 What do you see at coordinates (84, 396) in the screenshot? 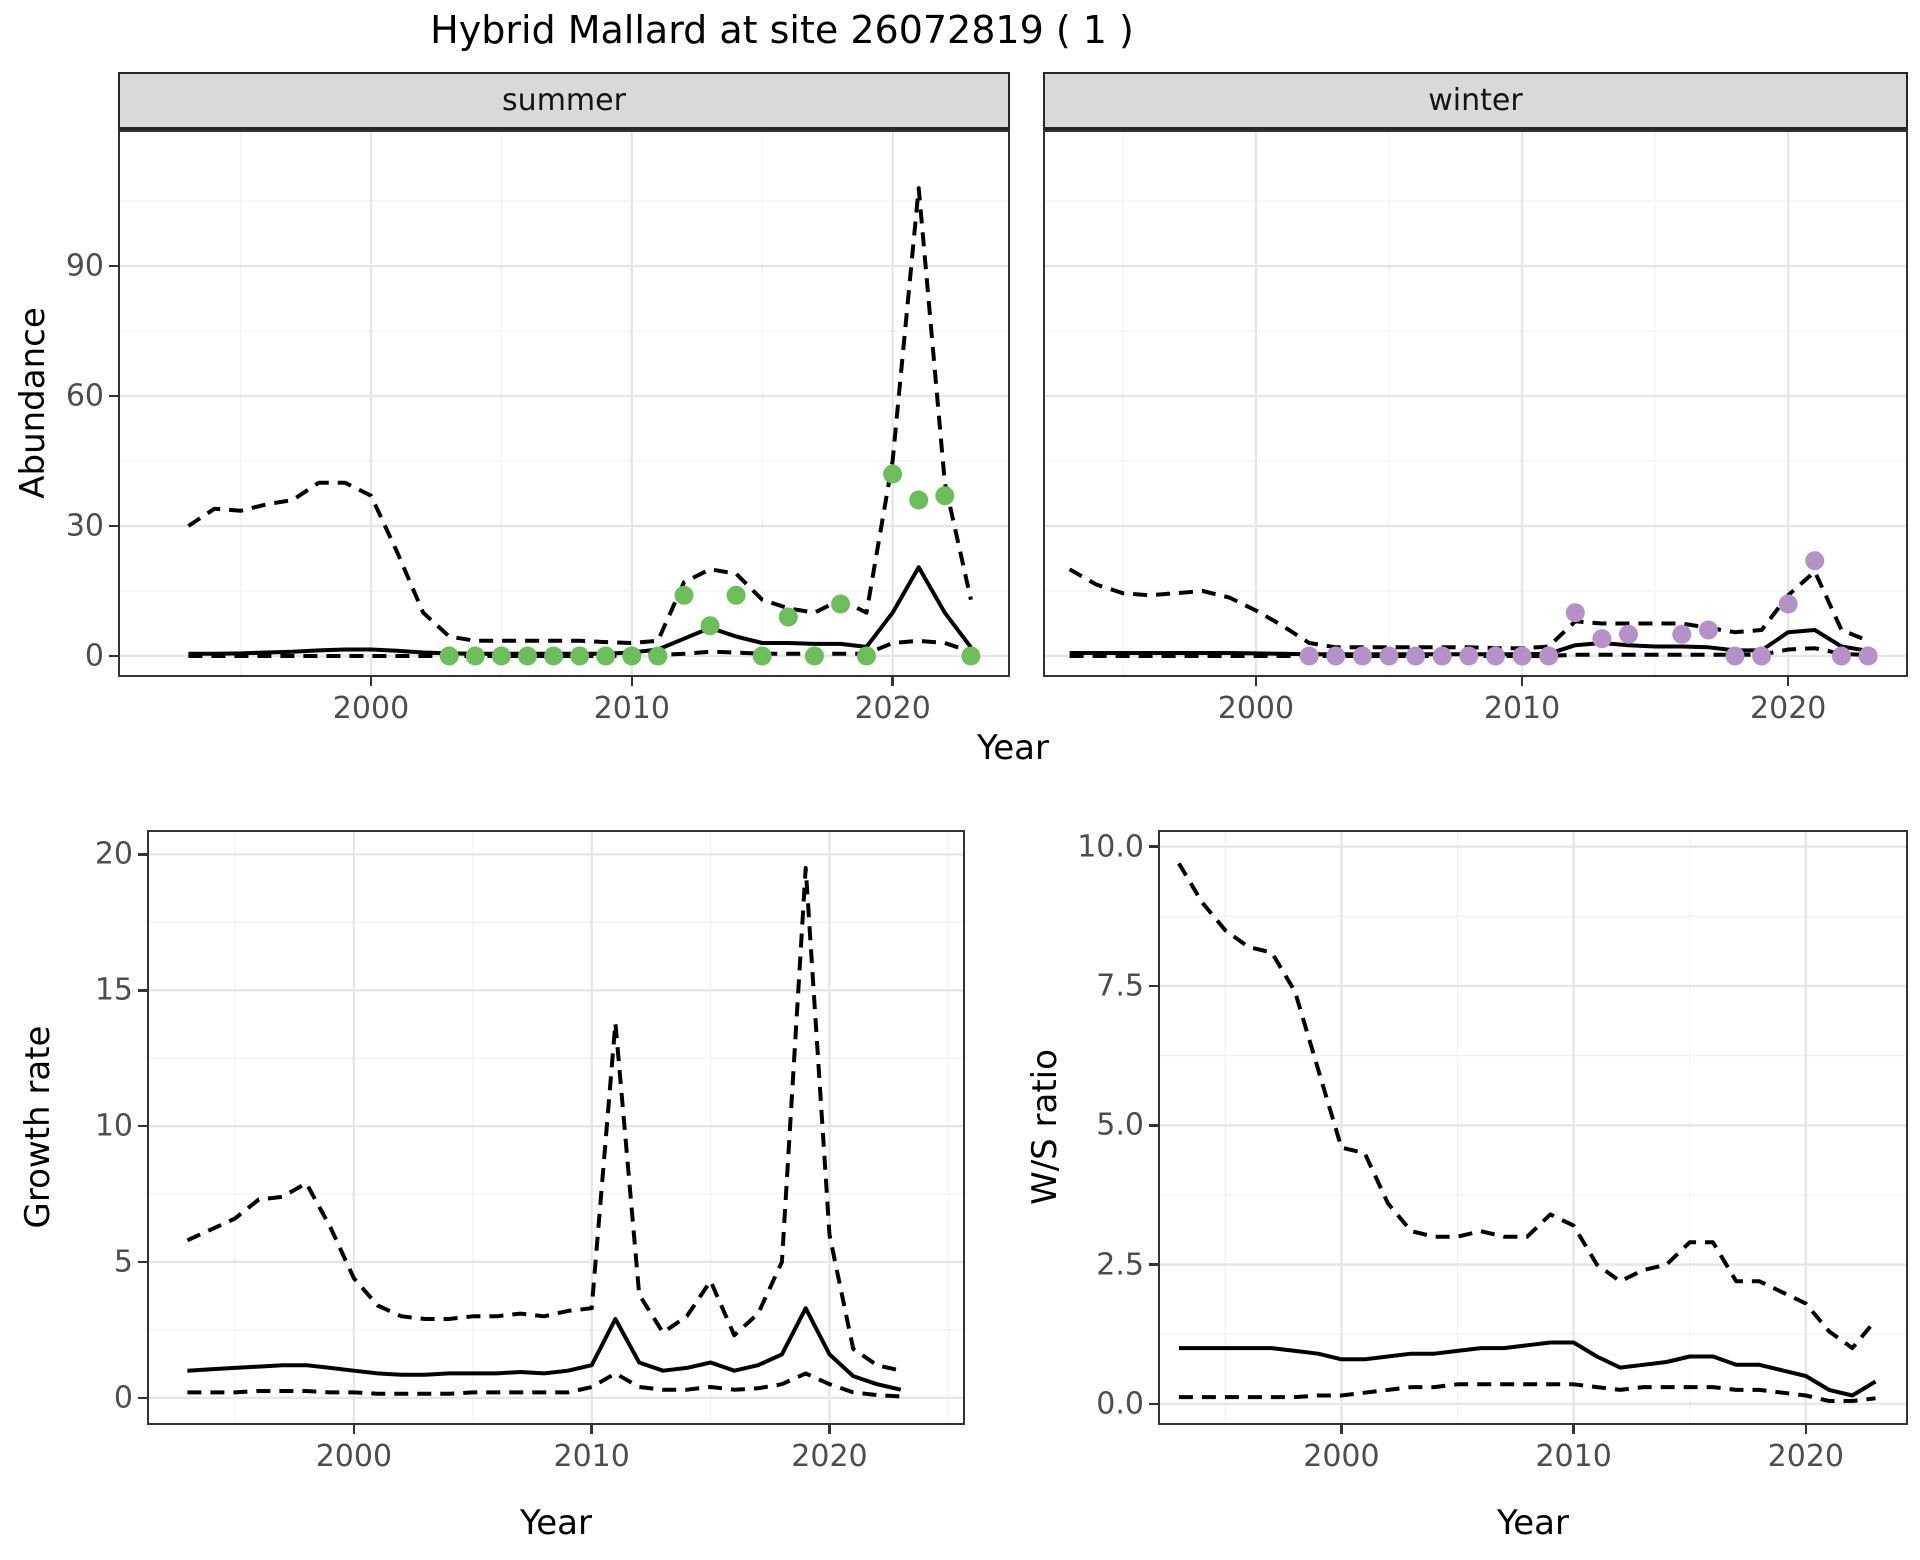
I see `y-tick-label: 60` at bounding box center [84, 396].